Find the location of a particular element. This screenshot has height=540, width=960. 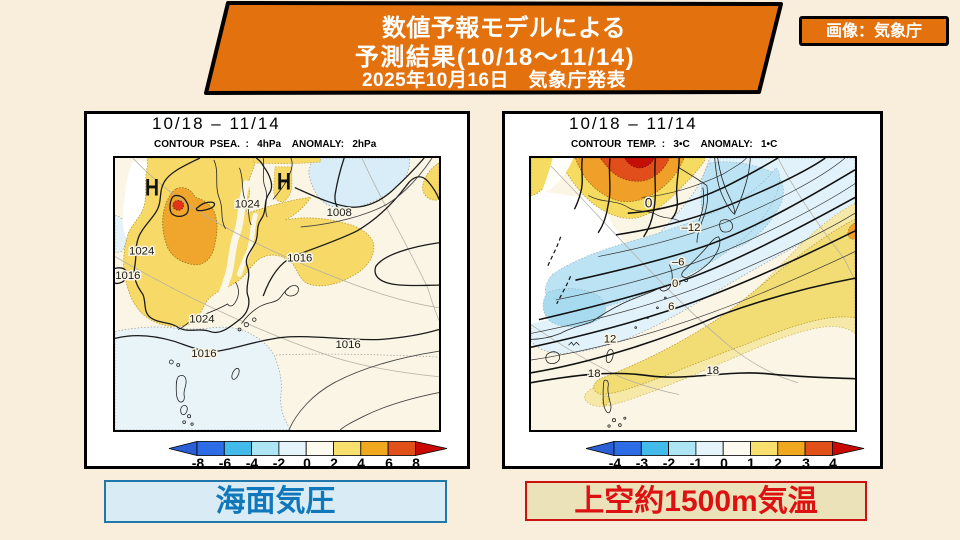

svg-text: –6 is located at coordinates (678, 262).